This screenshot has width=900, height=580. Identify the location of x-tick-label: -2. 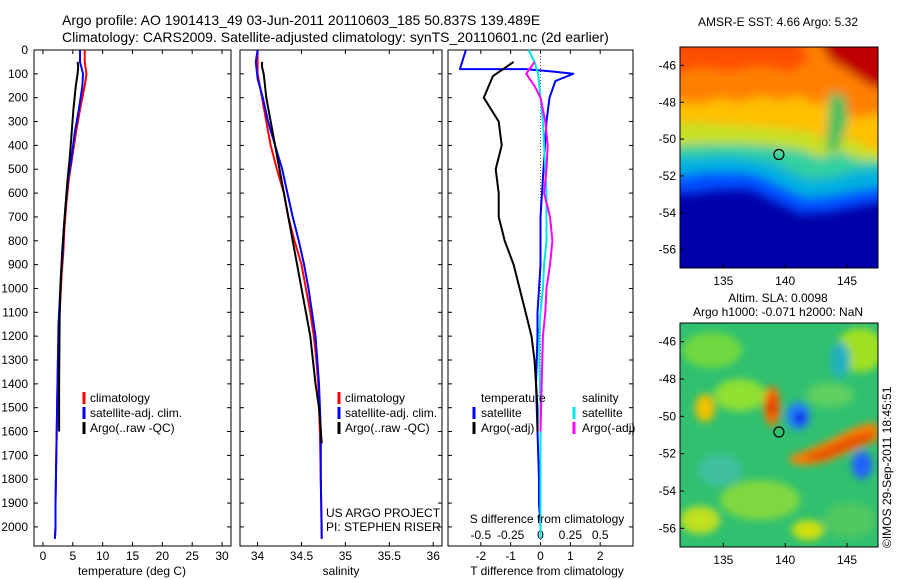
(480, 556).